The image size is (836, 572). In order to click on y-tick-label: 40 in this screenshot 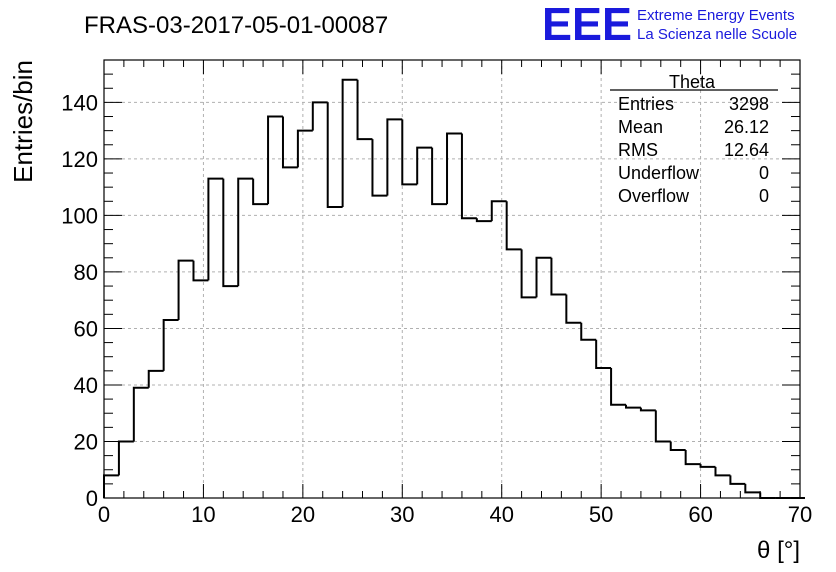, I will do `click(86, 385)`.